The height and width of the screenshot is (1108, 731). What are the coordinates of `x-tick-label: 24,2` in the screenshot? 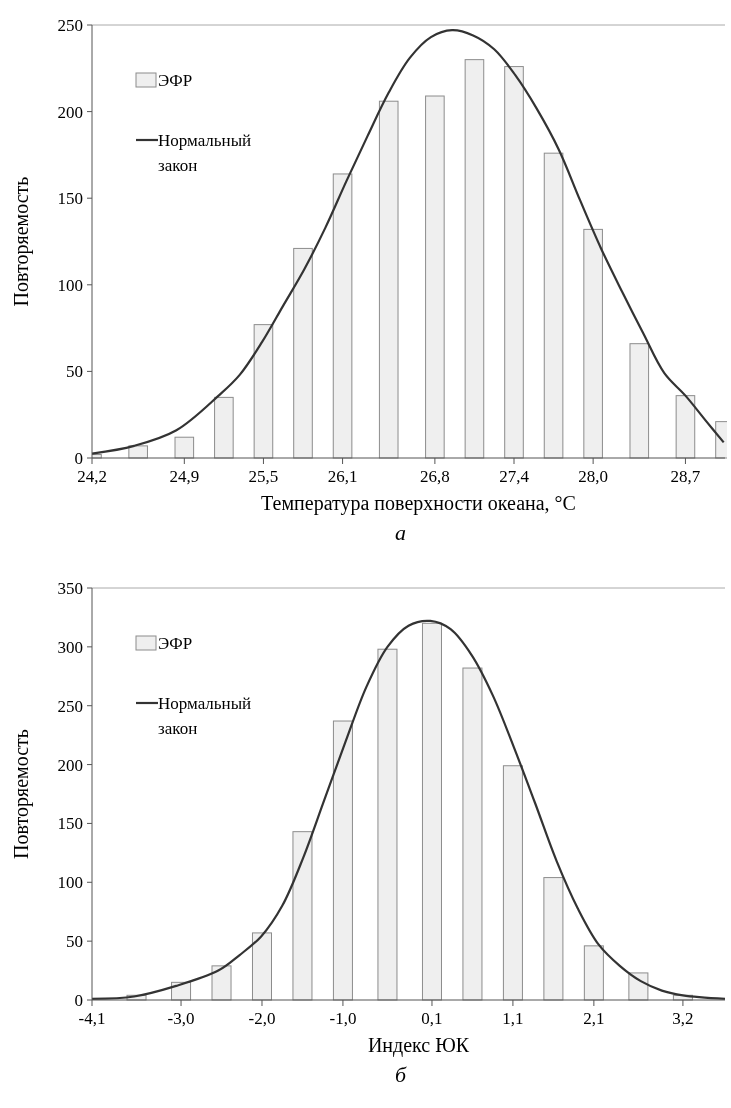 It's located at (92, 476).